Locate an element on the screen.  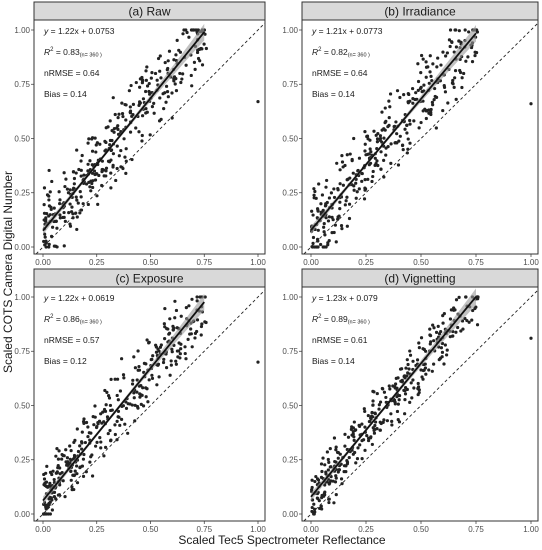
sample-size: (n= 360 ) is located at coordinates (91, 323).